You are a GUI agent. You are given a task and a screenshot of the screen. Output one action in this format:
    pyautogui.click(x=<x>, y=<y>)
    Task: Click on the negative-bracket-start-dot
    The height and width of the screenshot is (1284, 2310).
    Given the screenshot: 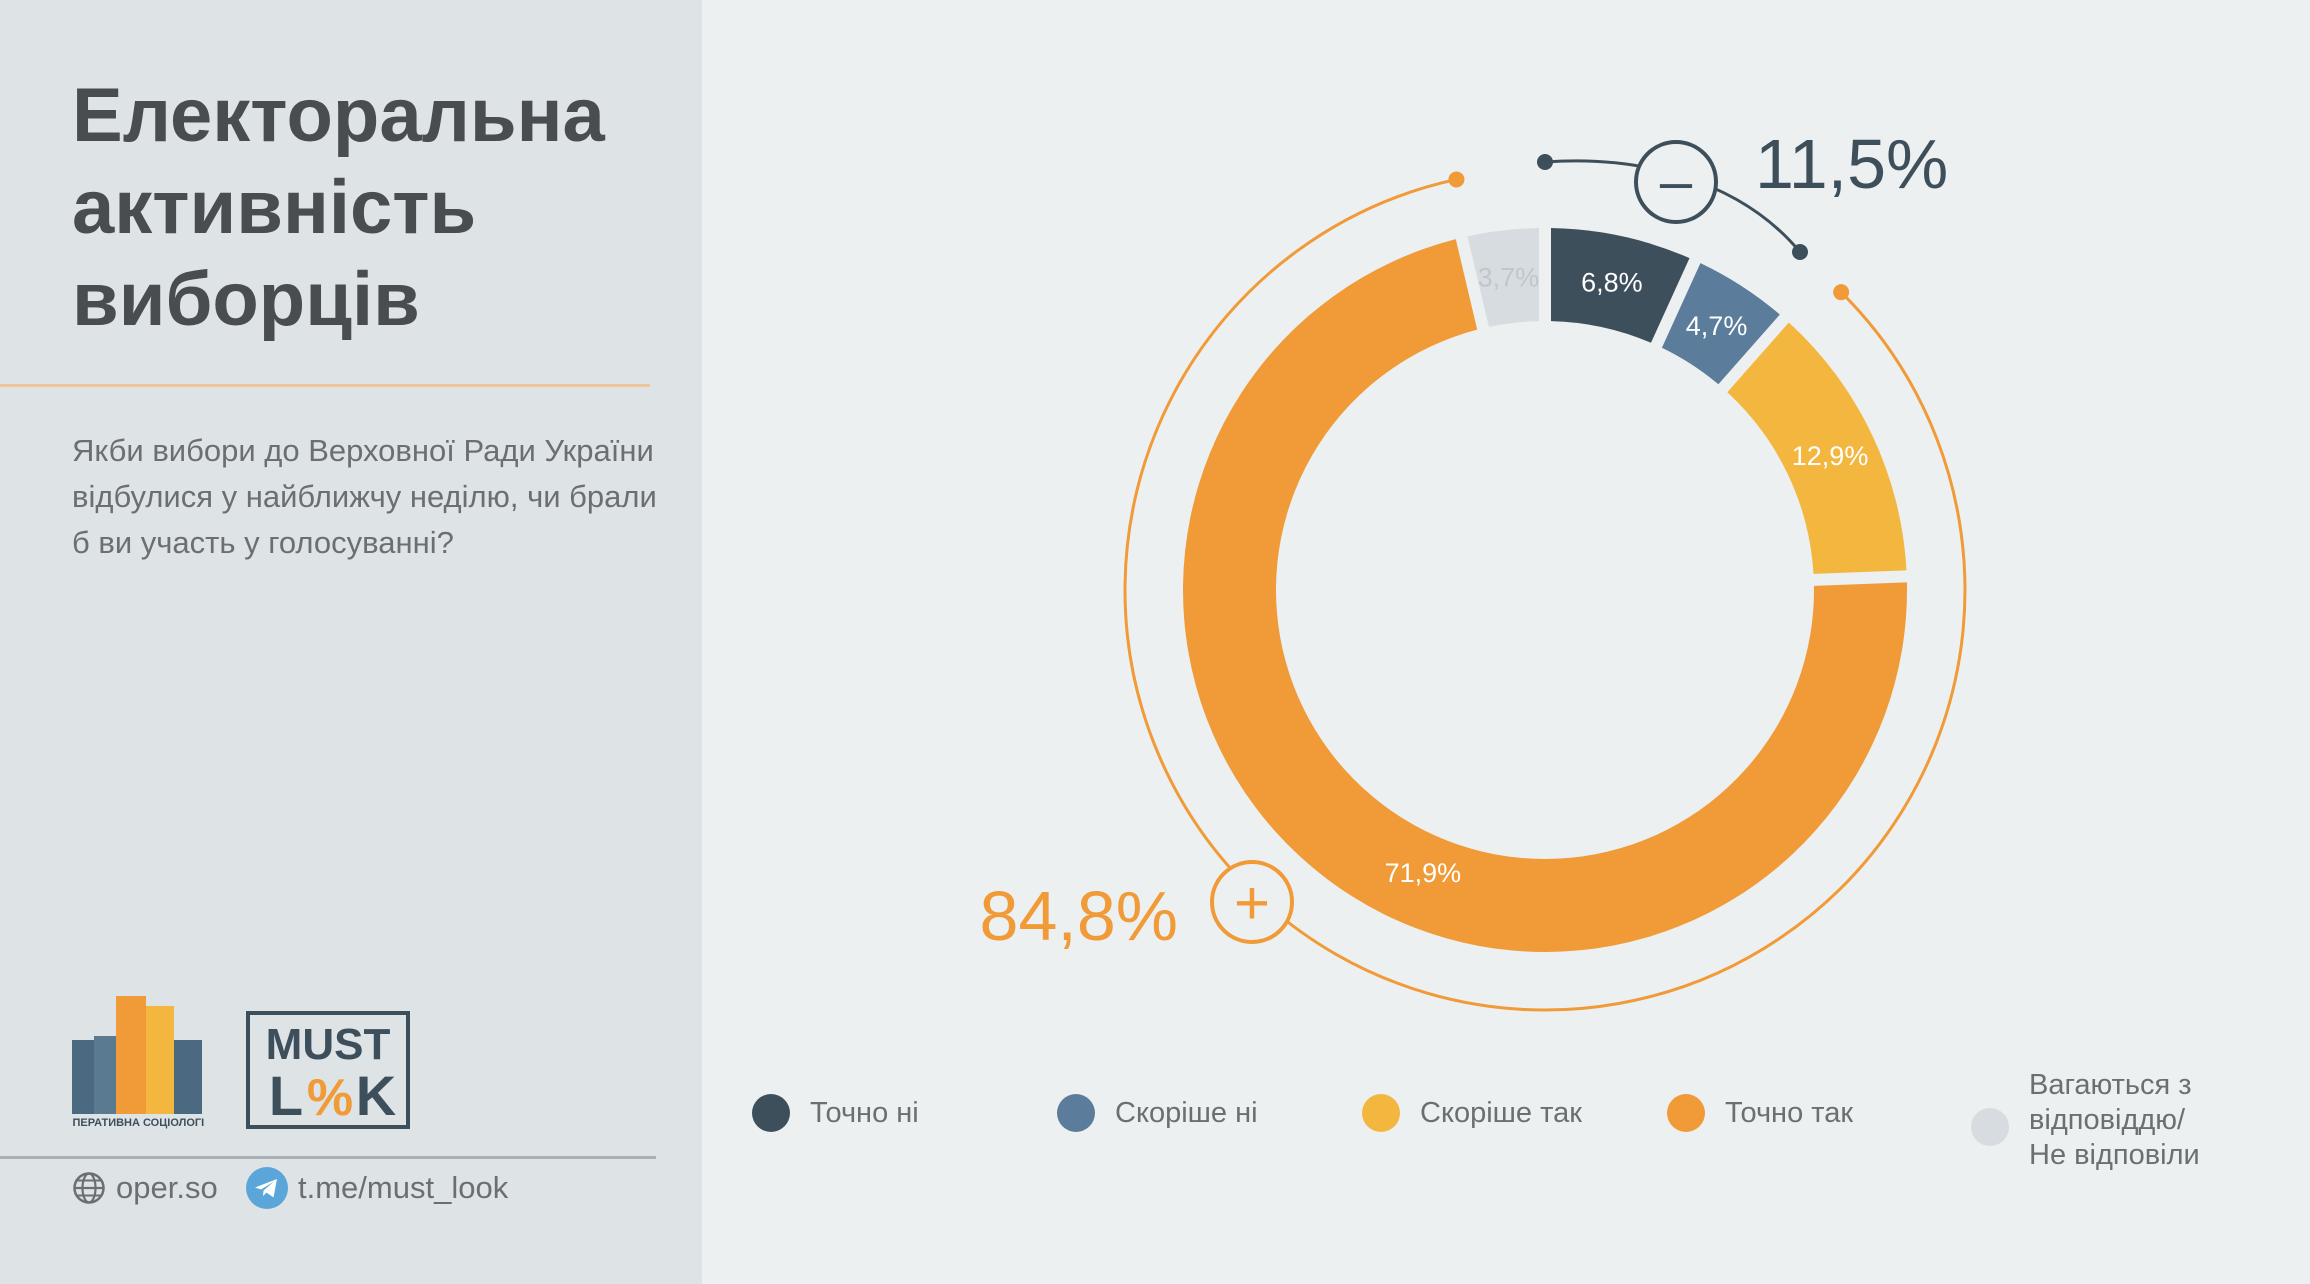 What is the action you would take?
    pyautogui.click(x=1545, y=162)
    